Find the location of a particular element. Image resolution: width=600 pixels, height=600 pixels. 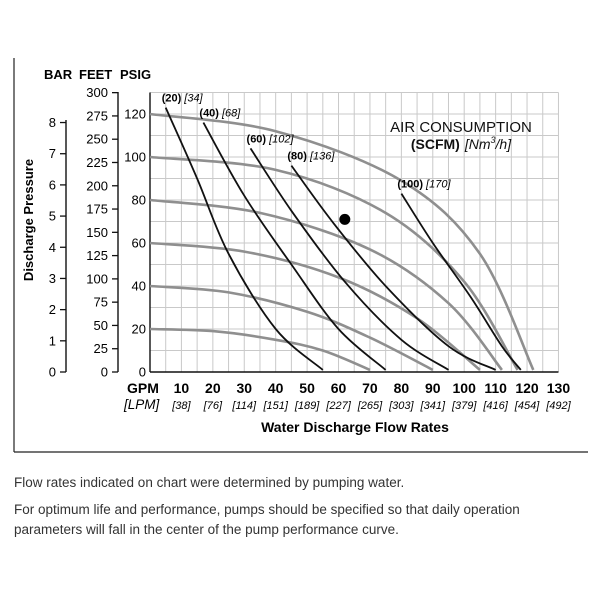

gpm-tick-label: 80 is located at coordinates (402, 388).